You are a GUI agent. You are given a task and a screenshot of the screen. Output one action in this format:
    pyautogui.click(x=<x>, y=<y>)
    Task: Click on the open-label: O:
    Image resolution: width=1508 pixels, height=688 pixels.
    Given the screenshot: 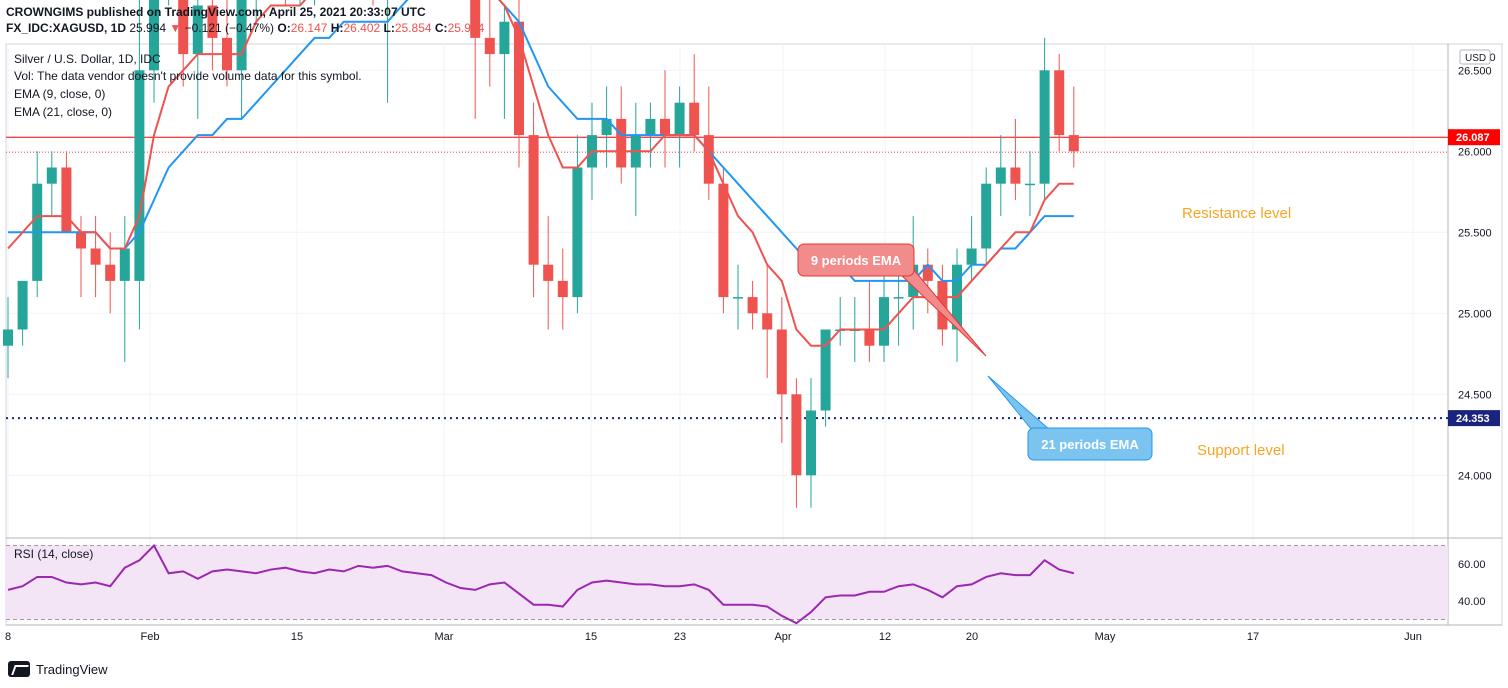 What is the action you would take?
    pyautogui.click(x=284, y=28)
    